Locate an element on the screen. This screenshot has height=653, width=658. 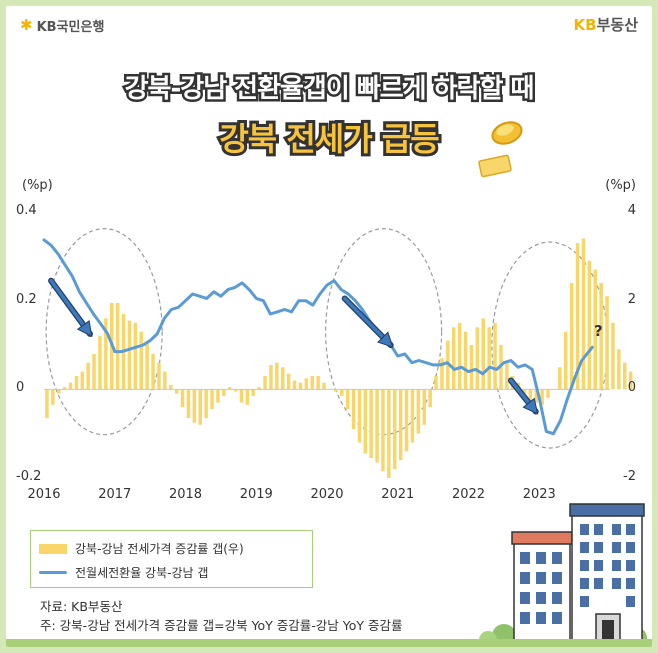
legend: 강북-강남 전세가격 증감률 갭(우) 전월세전환율 강북-강남 갭 is located at coordinates (171, 559).